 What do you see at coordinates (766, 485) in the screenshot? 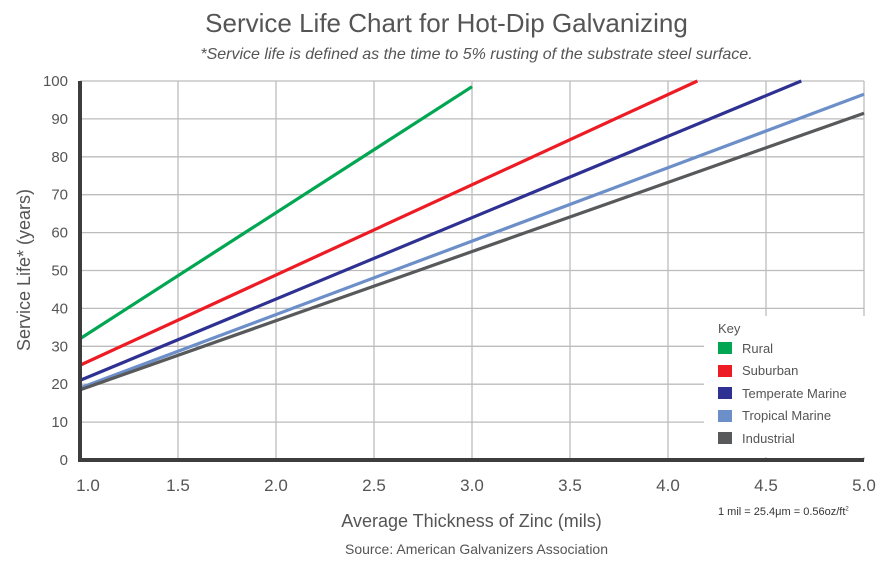
I see `x-tick-label: 4.5` at bounding box center [766, 485].